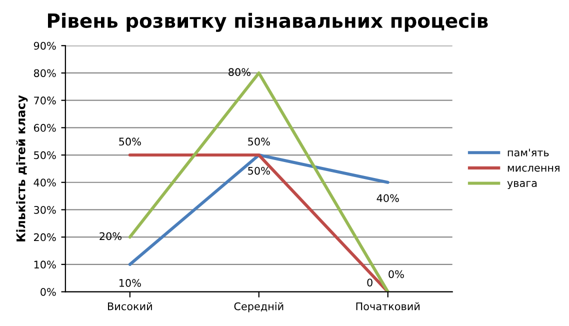 This screenshot has width=569, height=326. I want to click on x-tick-label: Високий, so click(130, 306).